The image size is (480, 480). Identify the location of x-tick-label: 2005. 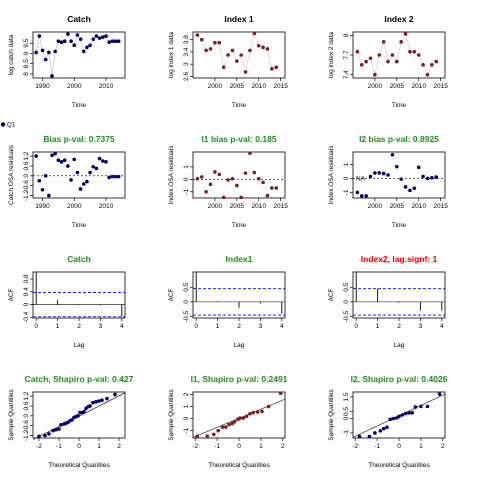
(397, 206).